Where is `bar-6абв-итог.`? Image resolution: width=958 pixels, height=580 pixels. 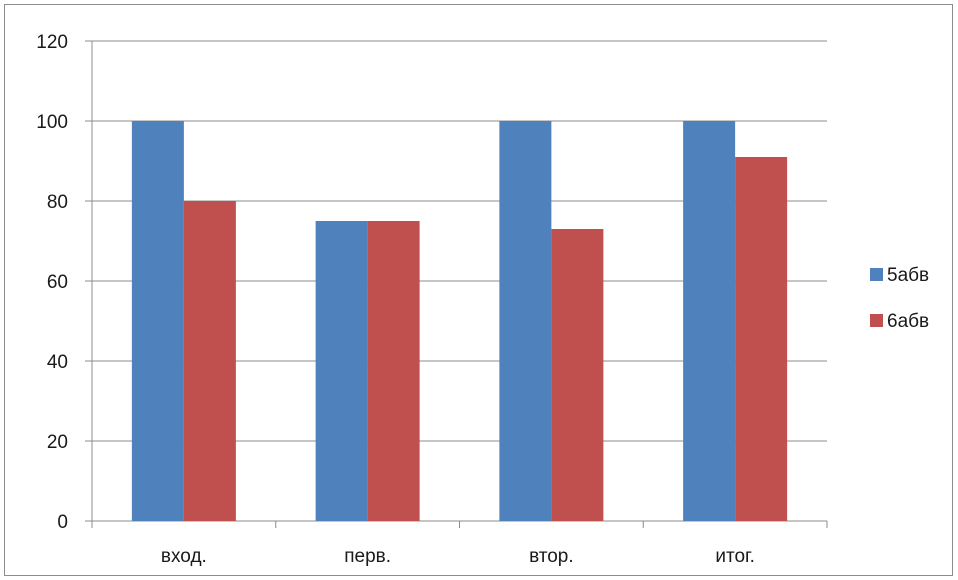
bar-6абв-итог. is located at coordinates (761, 339).